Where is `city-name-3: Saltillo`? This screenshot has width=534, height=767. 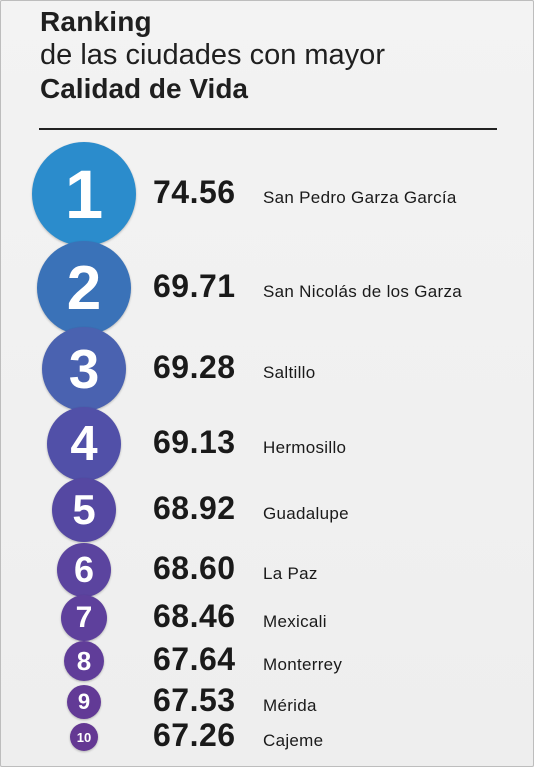
city-name-3: Saltillo is located at coordinates (289, 372).